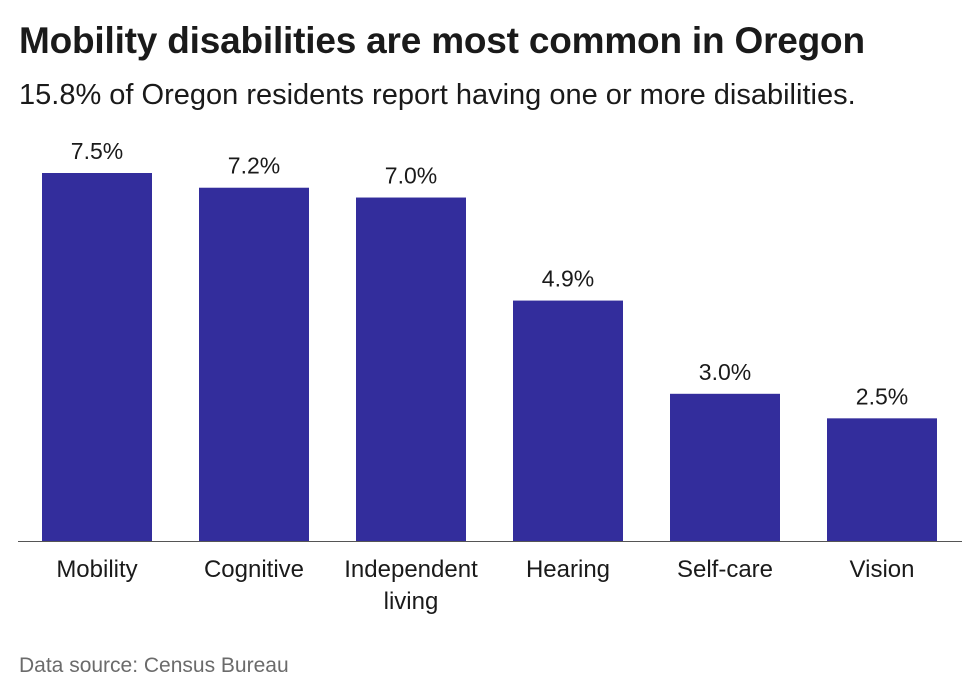  What do you see at coordinates (96, 569) in the screenshot?
I see `category-label: Mobility` at bounding box center [96, 569].